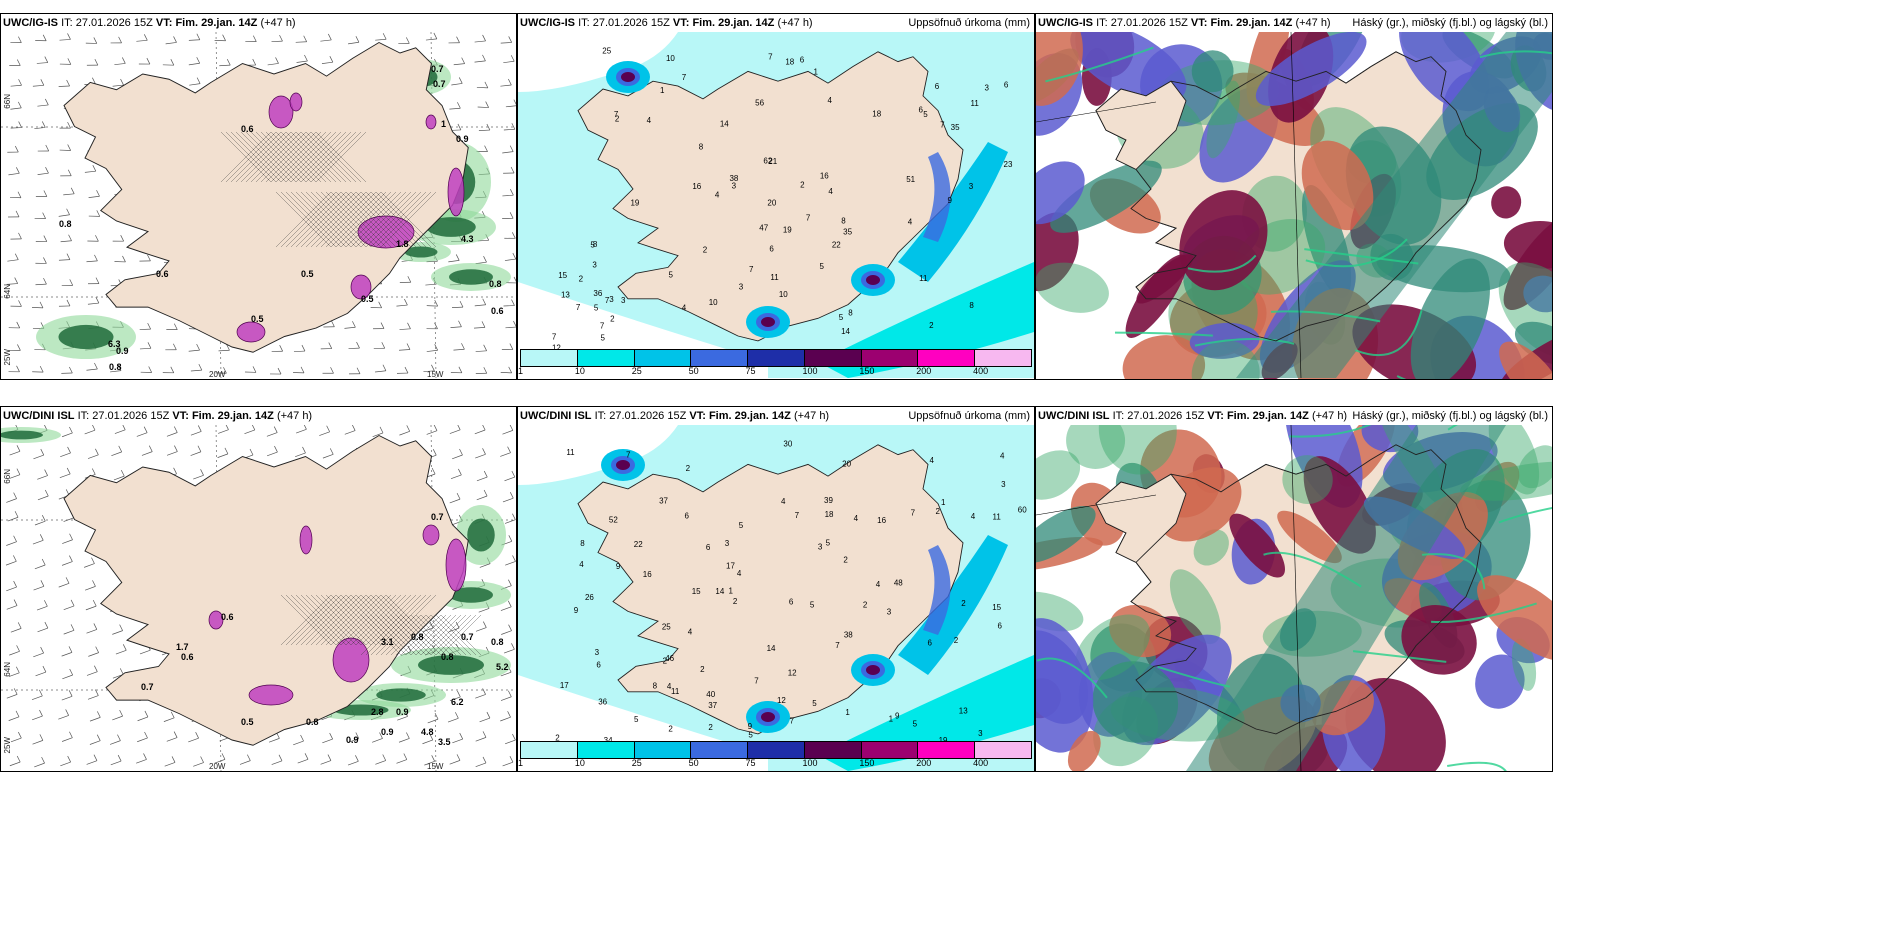 The width and height of the screenshot is (1900, 950). I want to click on graticule-line, so click(1096, 112).